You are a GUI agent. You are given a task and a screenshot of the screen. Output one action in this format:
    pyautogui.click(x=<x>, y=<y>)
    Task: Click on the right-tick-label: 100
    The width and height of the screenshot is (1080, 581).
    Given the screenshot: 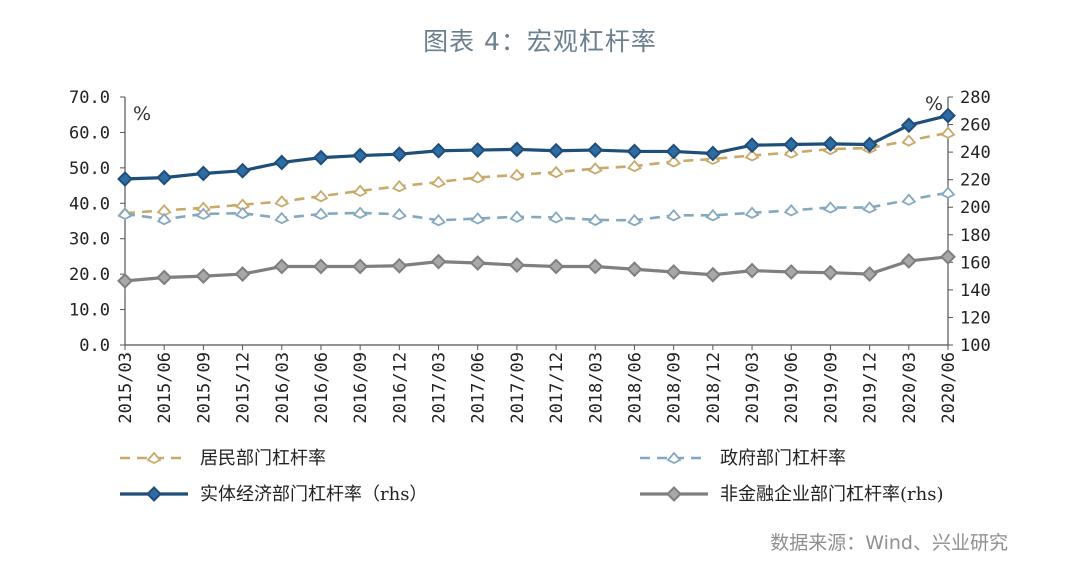 What is the action you would take?
    pyautogui.click(x=975, y=346)
    